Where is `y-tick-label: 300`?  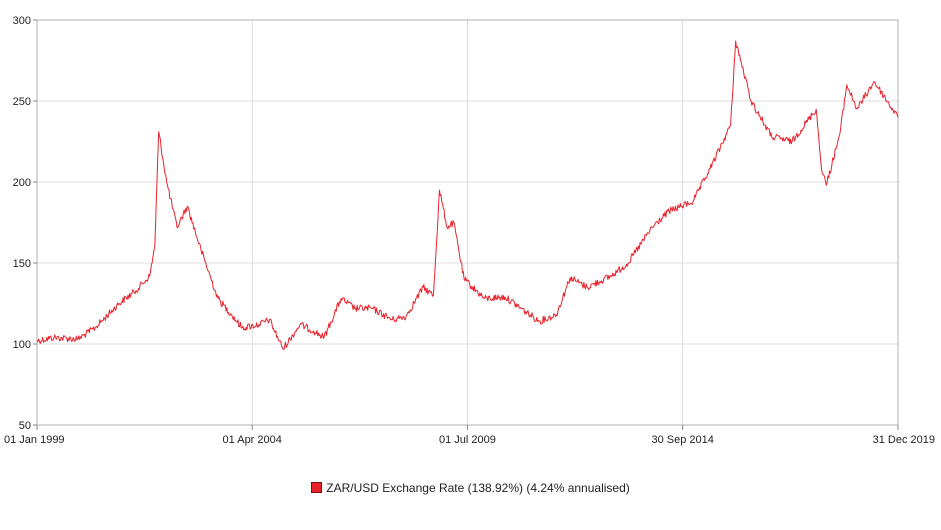 y-tick-label: 300 is located at coordinates (22, 21).